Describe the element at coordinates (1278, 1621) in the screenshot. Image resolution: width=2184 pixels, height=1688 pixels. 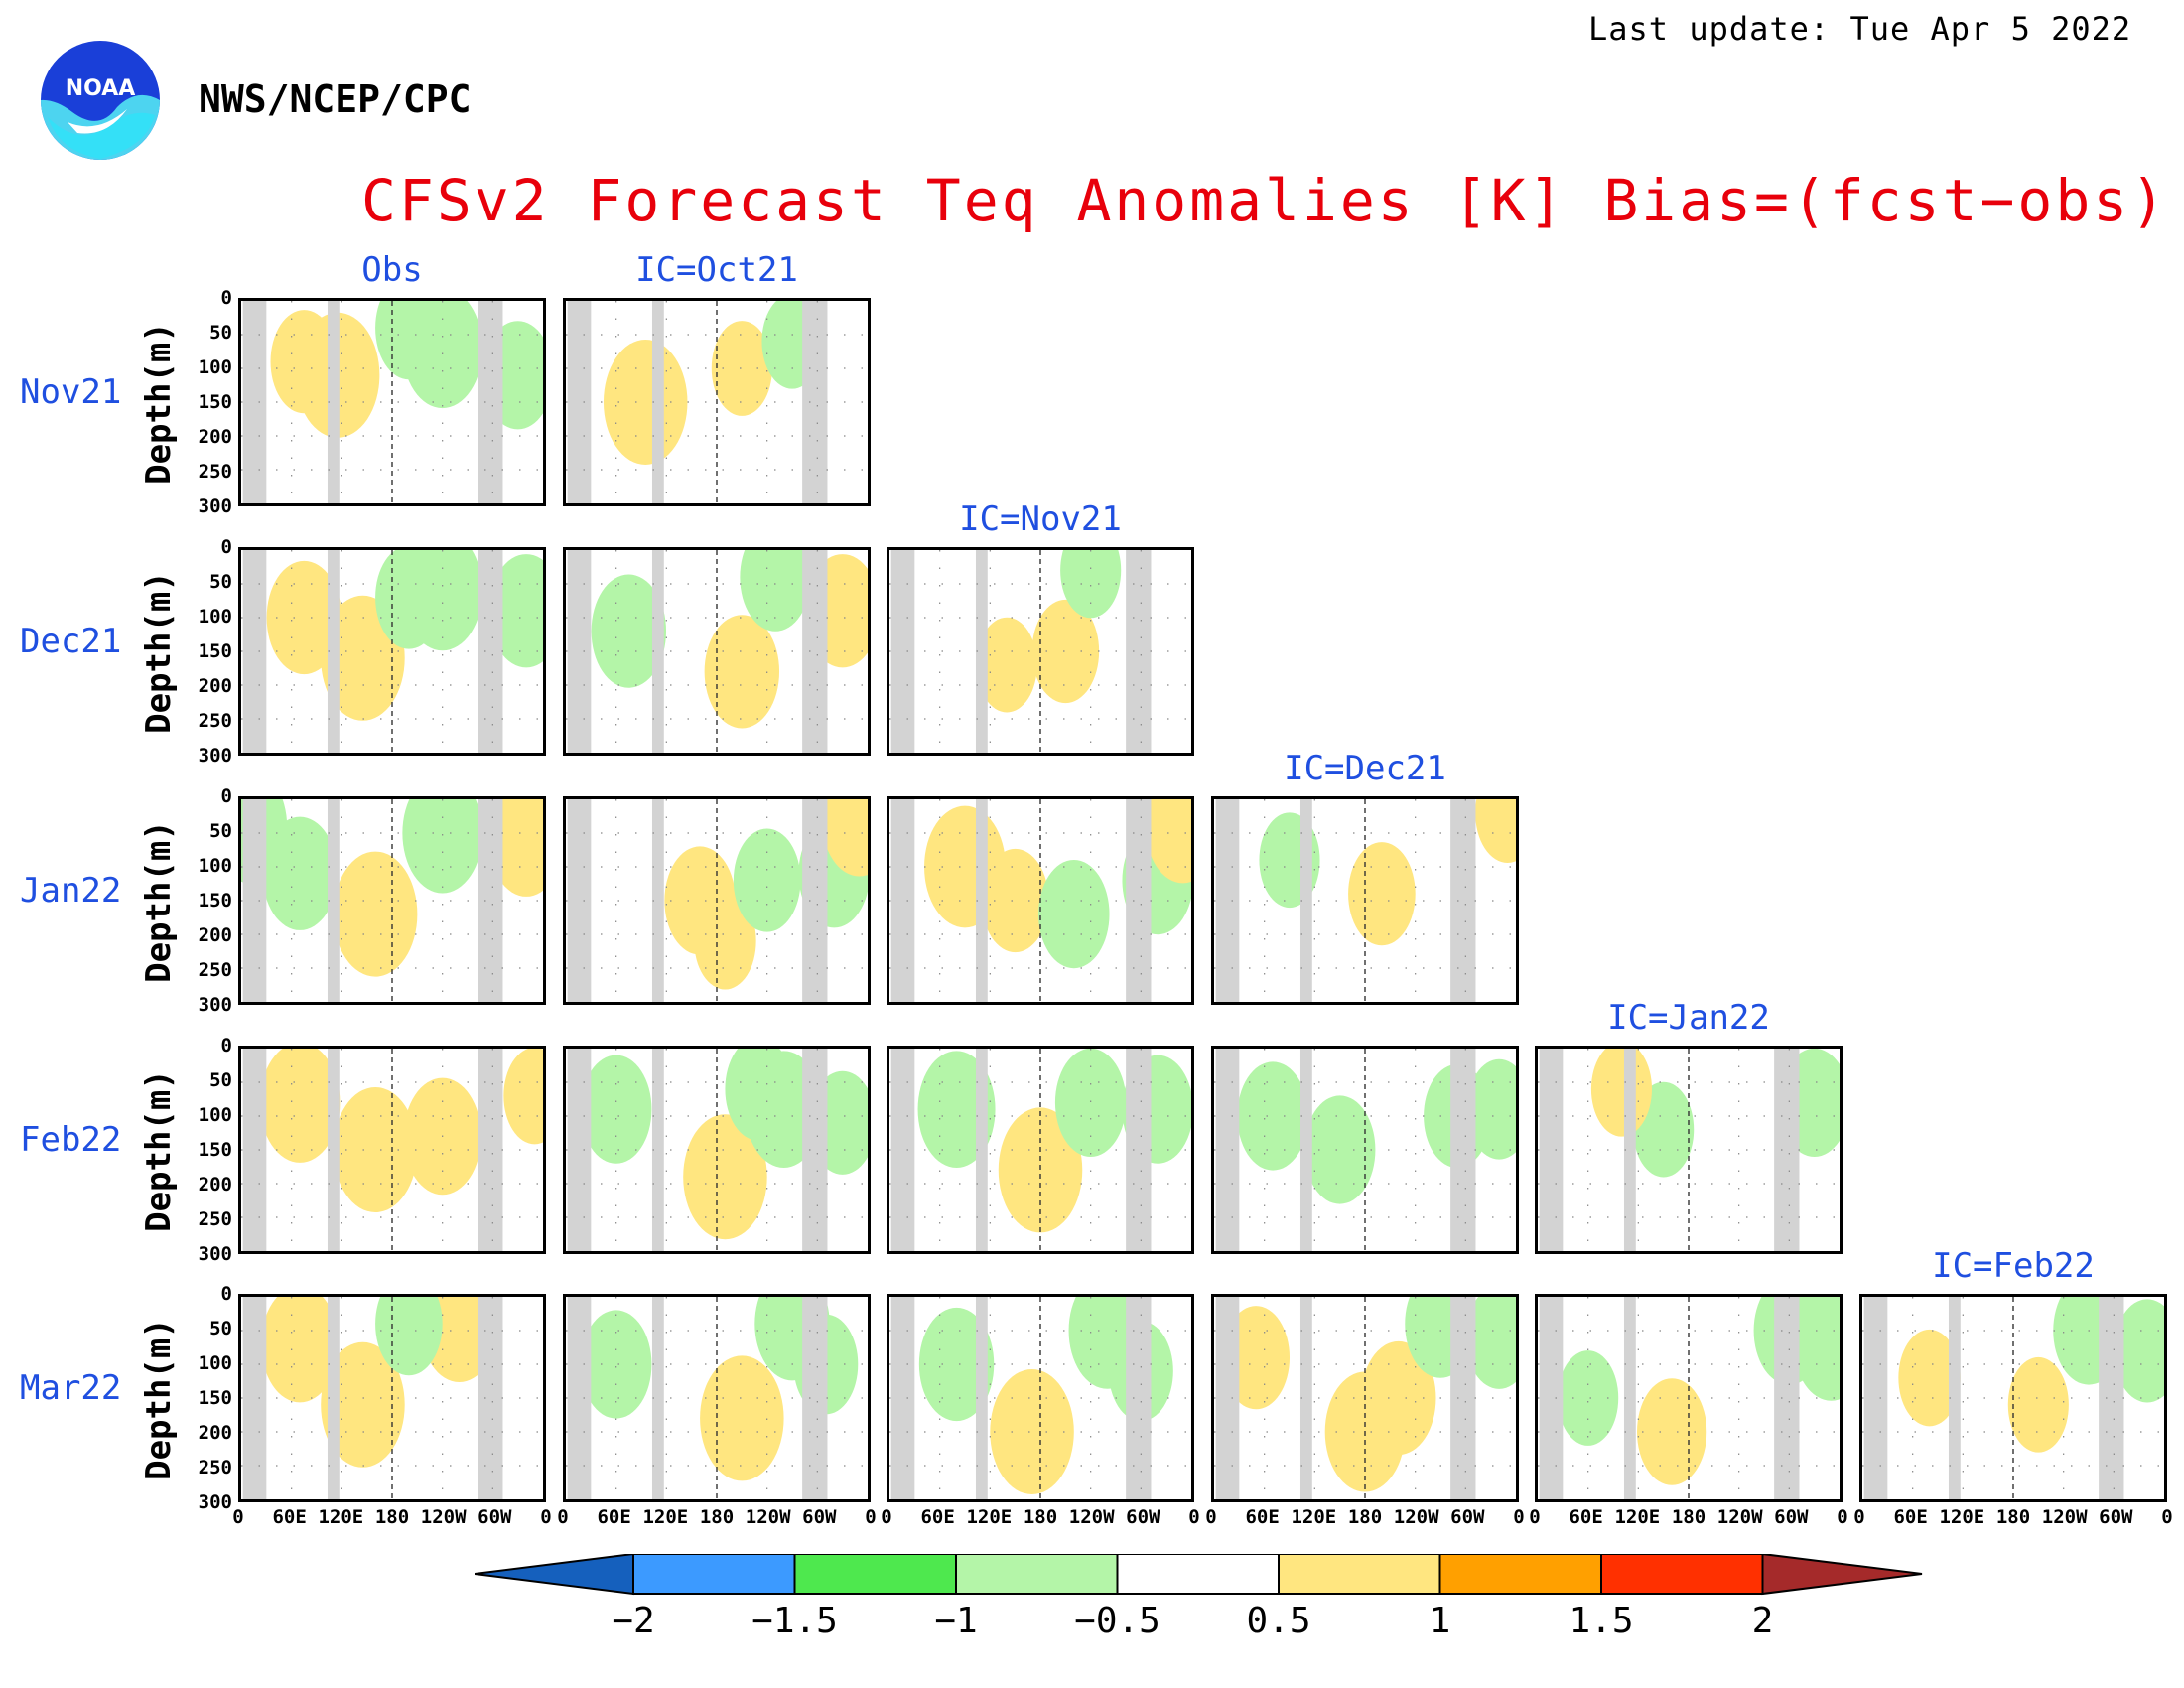
I see `colorbar-tick-label: 0.5` at that location.